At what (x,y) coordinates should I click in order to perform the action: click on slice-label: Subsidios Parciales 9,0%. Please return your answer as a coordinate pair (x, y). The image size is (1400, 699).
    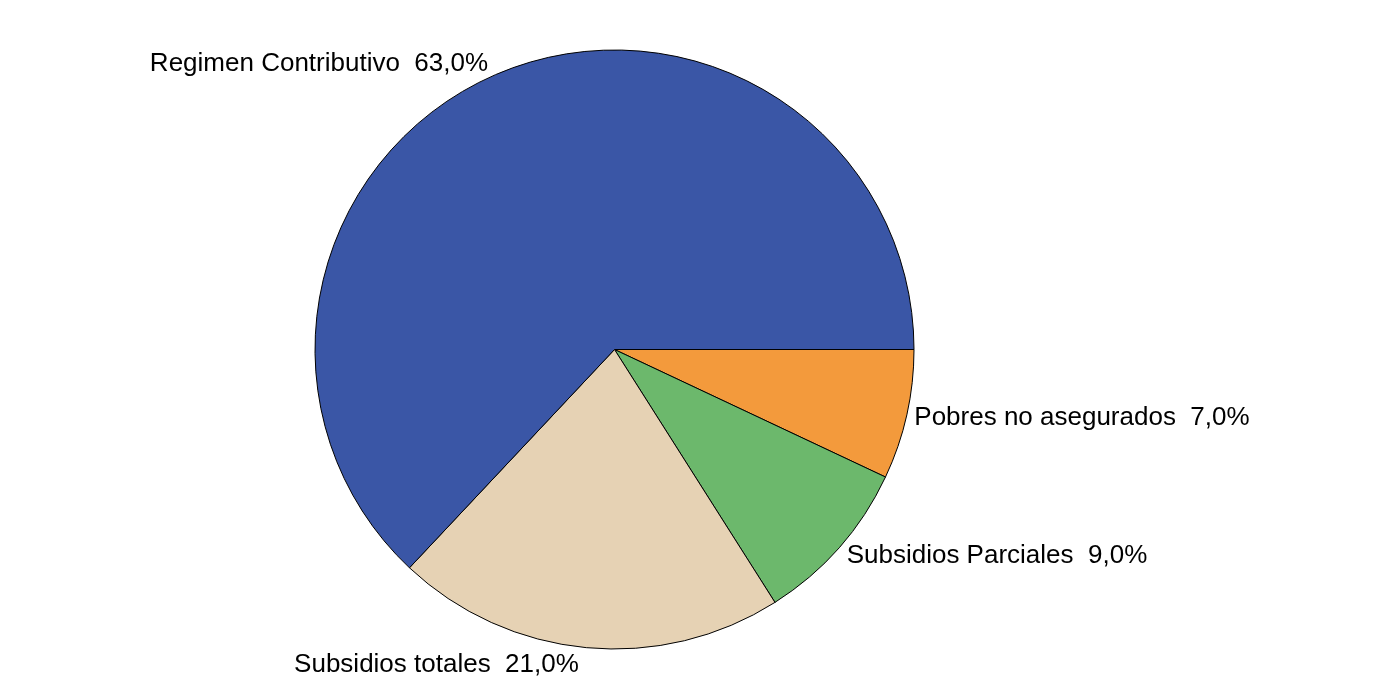
    Looking at the image, I should click on (997, 554).